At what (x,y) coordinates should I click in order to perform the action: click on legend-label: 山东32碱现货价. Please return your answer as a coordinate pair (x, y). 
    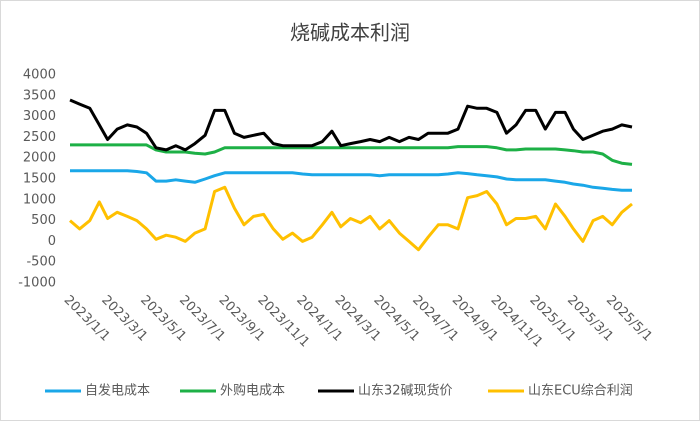
    Looking at the image, I should click on (405, 391).